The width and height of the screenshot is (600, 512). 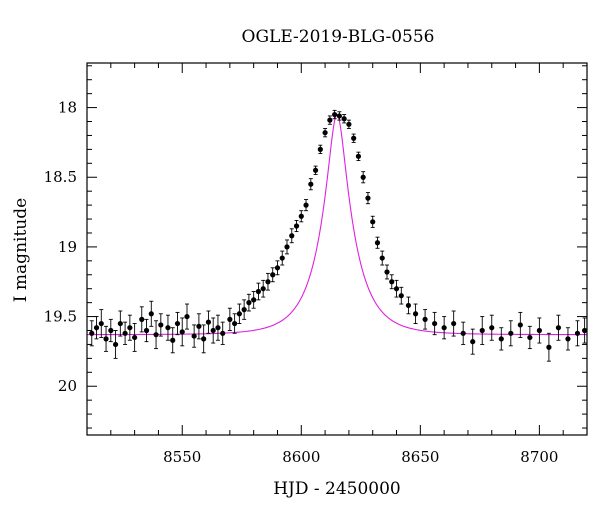 I want to click on y-axis-label: I magnitude, so click(x=21, y=250).